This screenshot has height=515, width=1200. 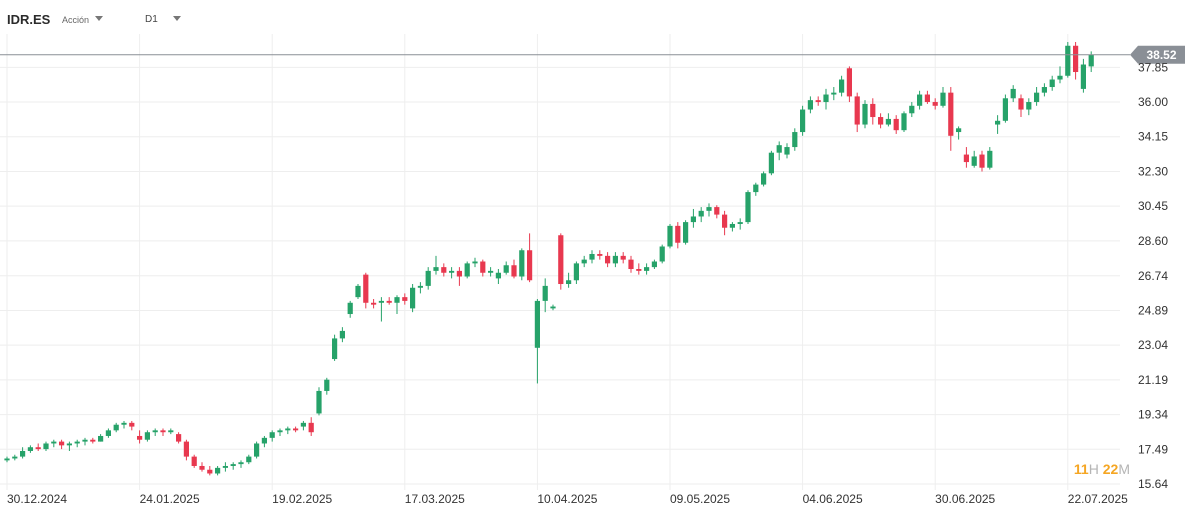 I want to click on y-tick-label: 26.74, so click(x=1153, y=276).